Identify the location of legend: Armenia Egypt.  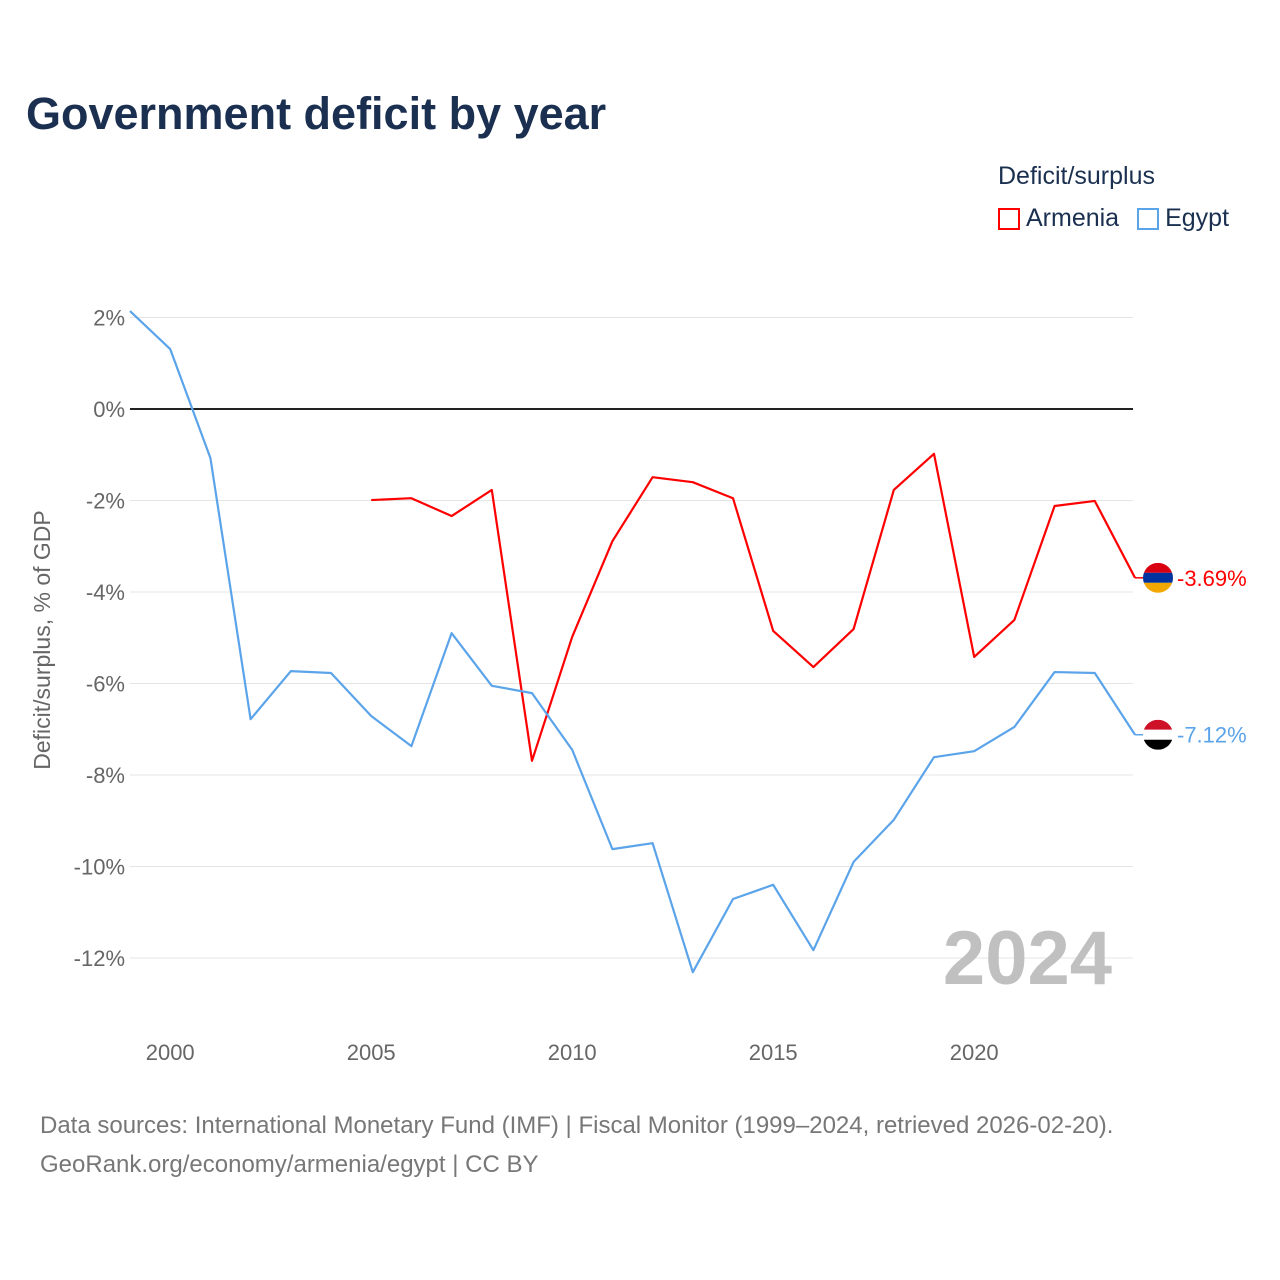
(1113, 218).